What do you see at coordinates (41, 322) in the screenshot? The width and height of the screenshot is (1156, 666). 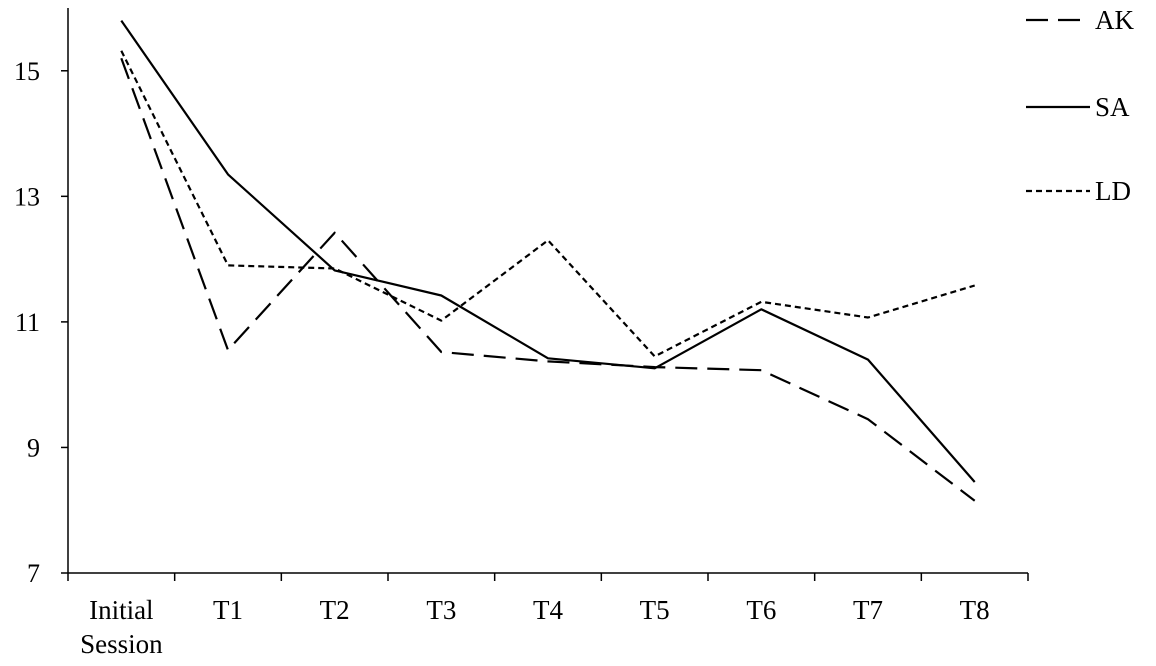 I see `y-axis-ticks: 7 9 11 13 15` at bounding box center [41, 322].